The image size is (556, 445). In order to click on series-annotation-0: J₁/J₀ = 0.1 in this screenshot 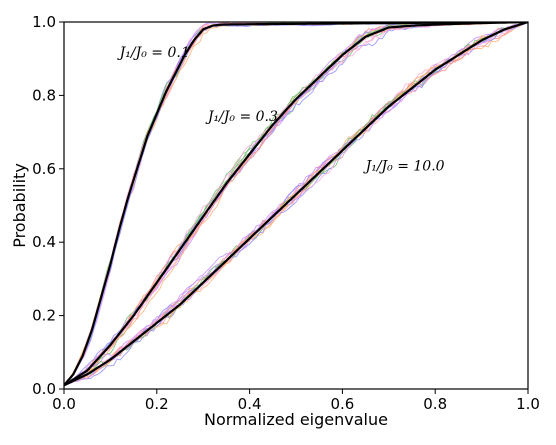, I will do `click(153, 53)`.